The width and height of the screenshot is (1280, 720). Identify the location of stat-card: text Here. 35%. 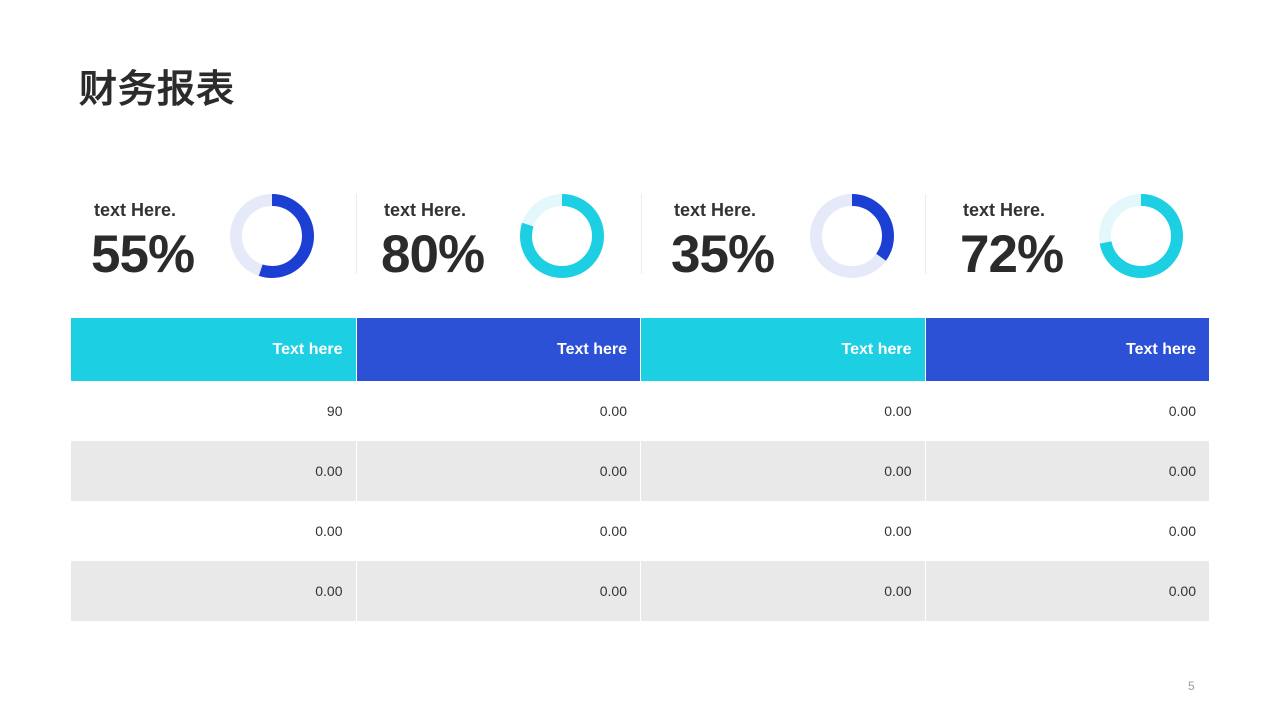
(788, 238).